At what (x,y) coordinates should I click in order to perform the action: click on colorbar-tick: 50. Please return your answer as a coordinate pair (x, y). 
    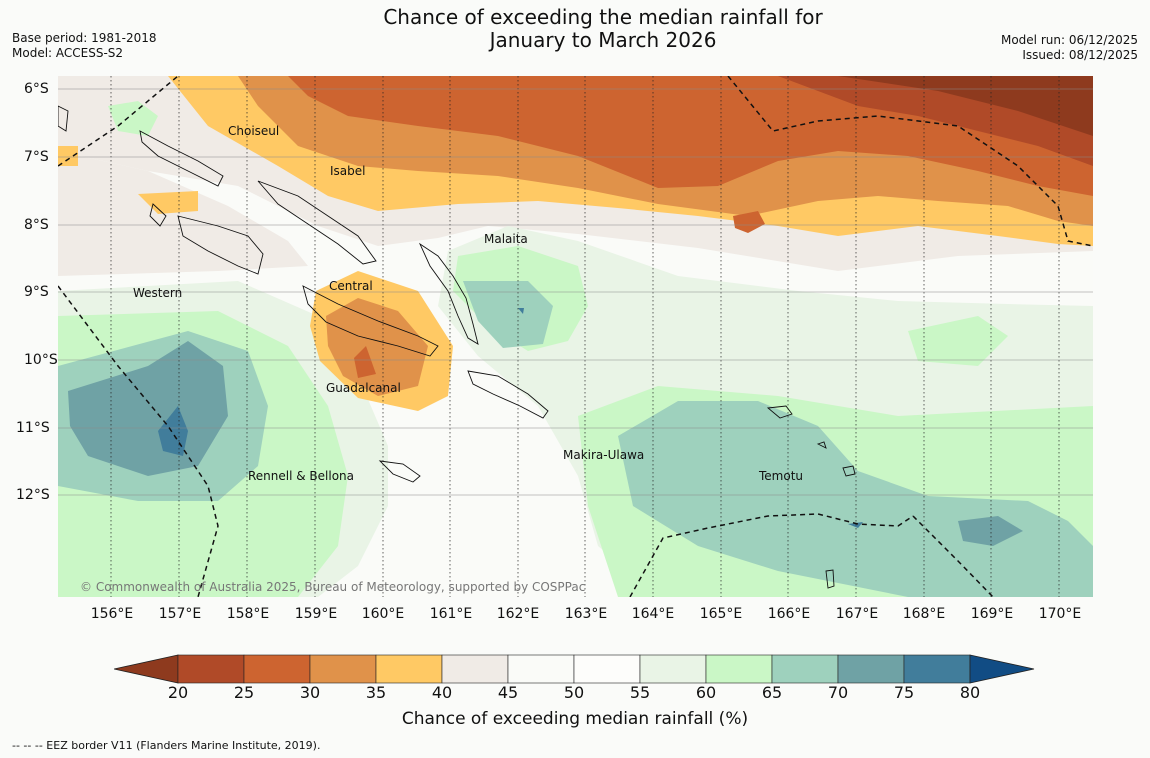
    Looking at the image, I should click on (574, 692).